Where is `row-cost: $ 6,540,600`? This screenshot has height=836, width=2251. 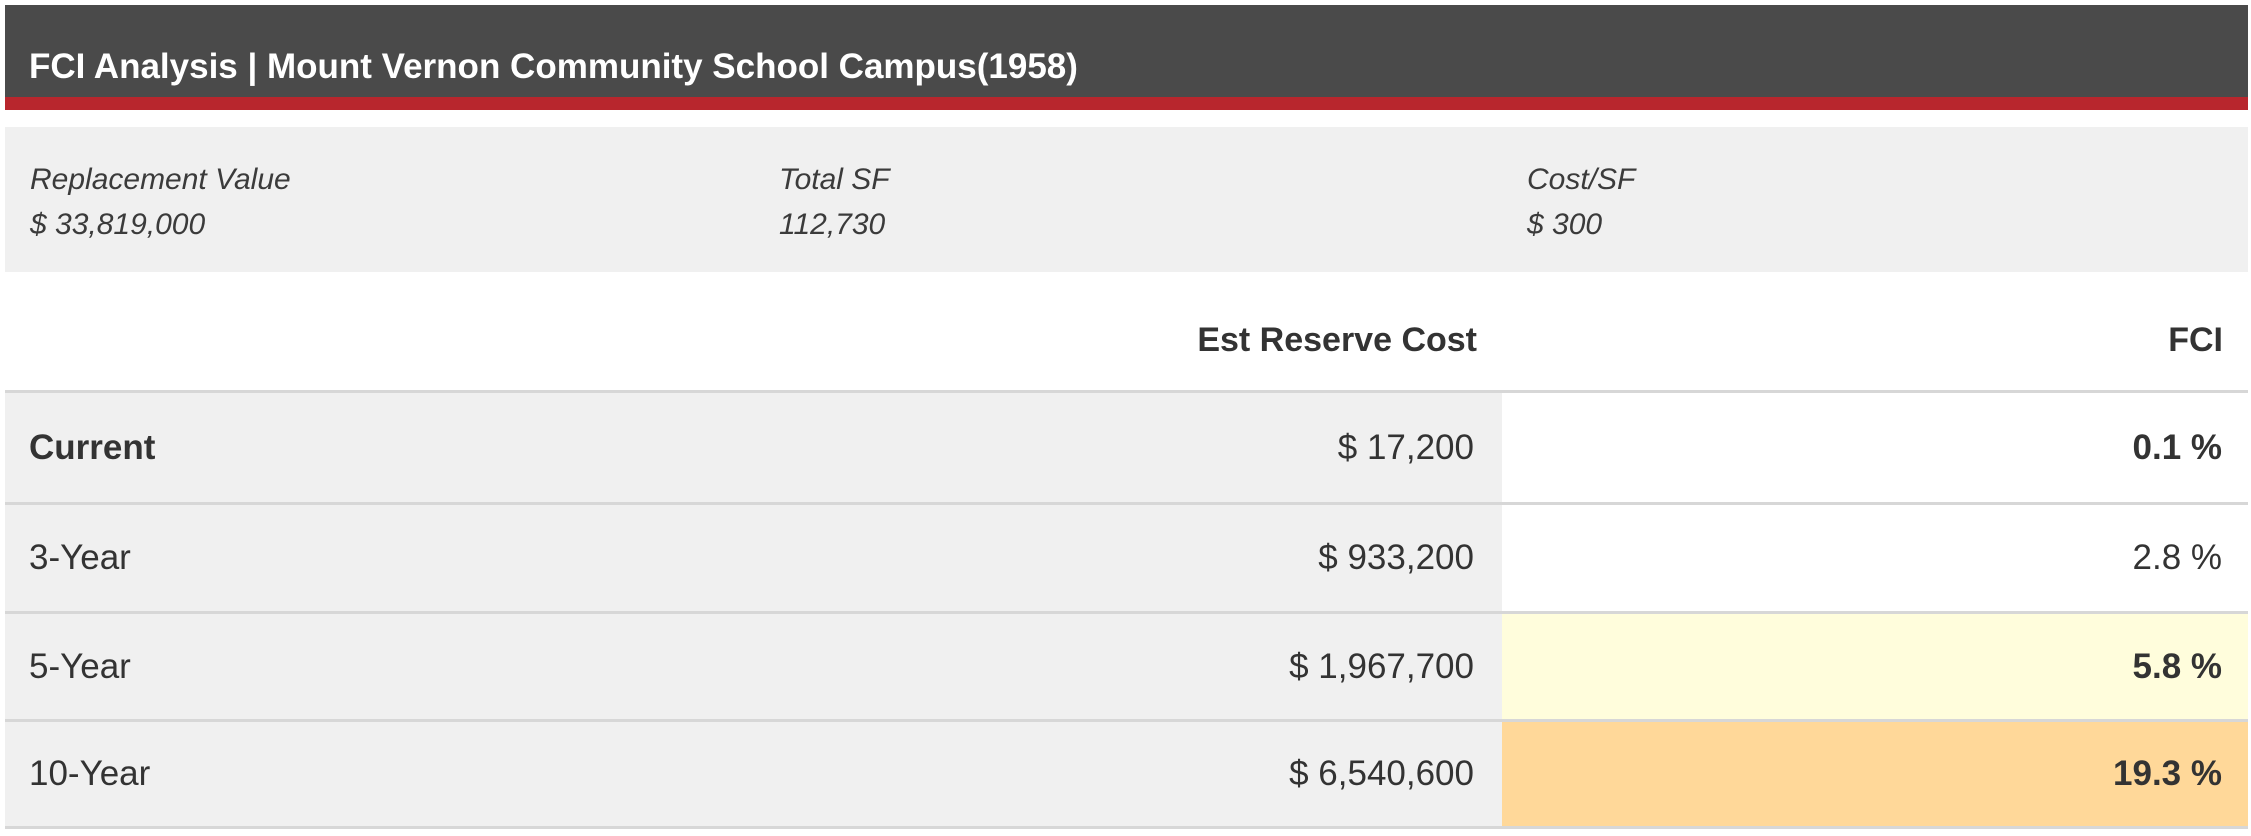
row-cost: $ 6,540,600 is located at coordinates (1381, 773).